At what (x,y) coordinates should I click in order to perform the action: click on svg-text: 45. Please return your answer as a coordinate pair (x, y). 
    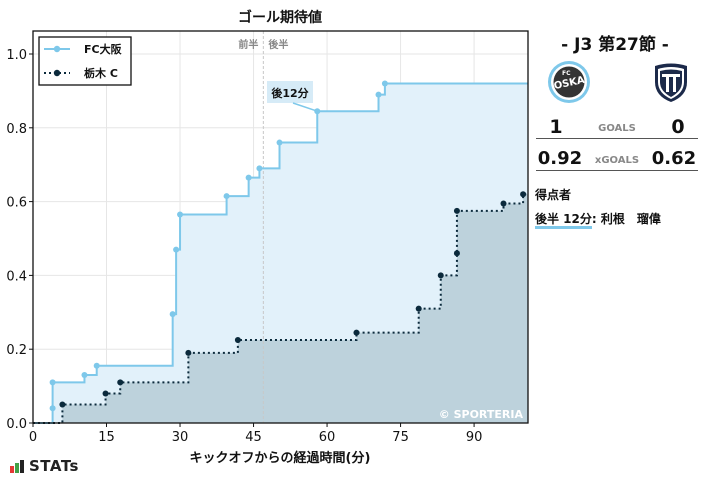
    Looking at the image, I should click on (253, 437).